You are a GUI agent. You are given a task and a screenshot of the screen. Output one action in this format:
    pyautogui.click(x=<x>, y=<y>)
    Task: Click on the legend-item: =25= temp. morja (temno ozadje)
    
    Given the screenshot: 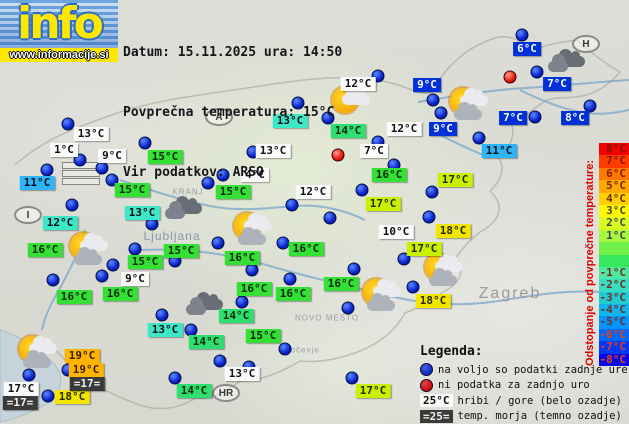 What is the action you would take?
    pyautogui.click(x=524, y=416)
    